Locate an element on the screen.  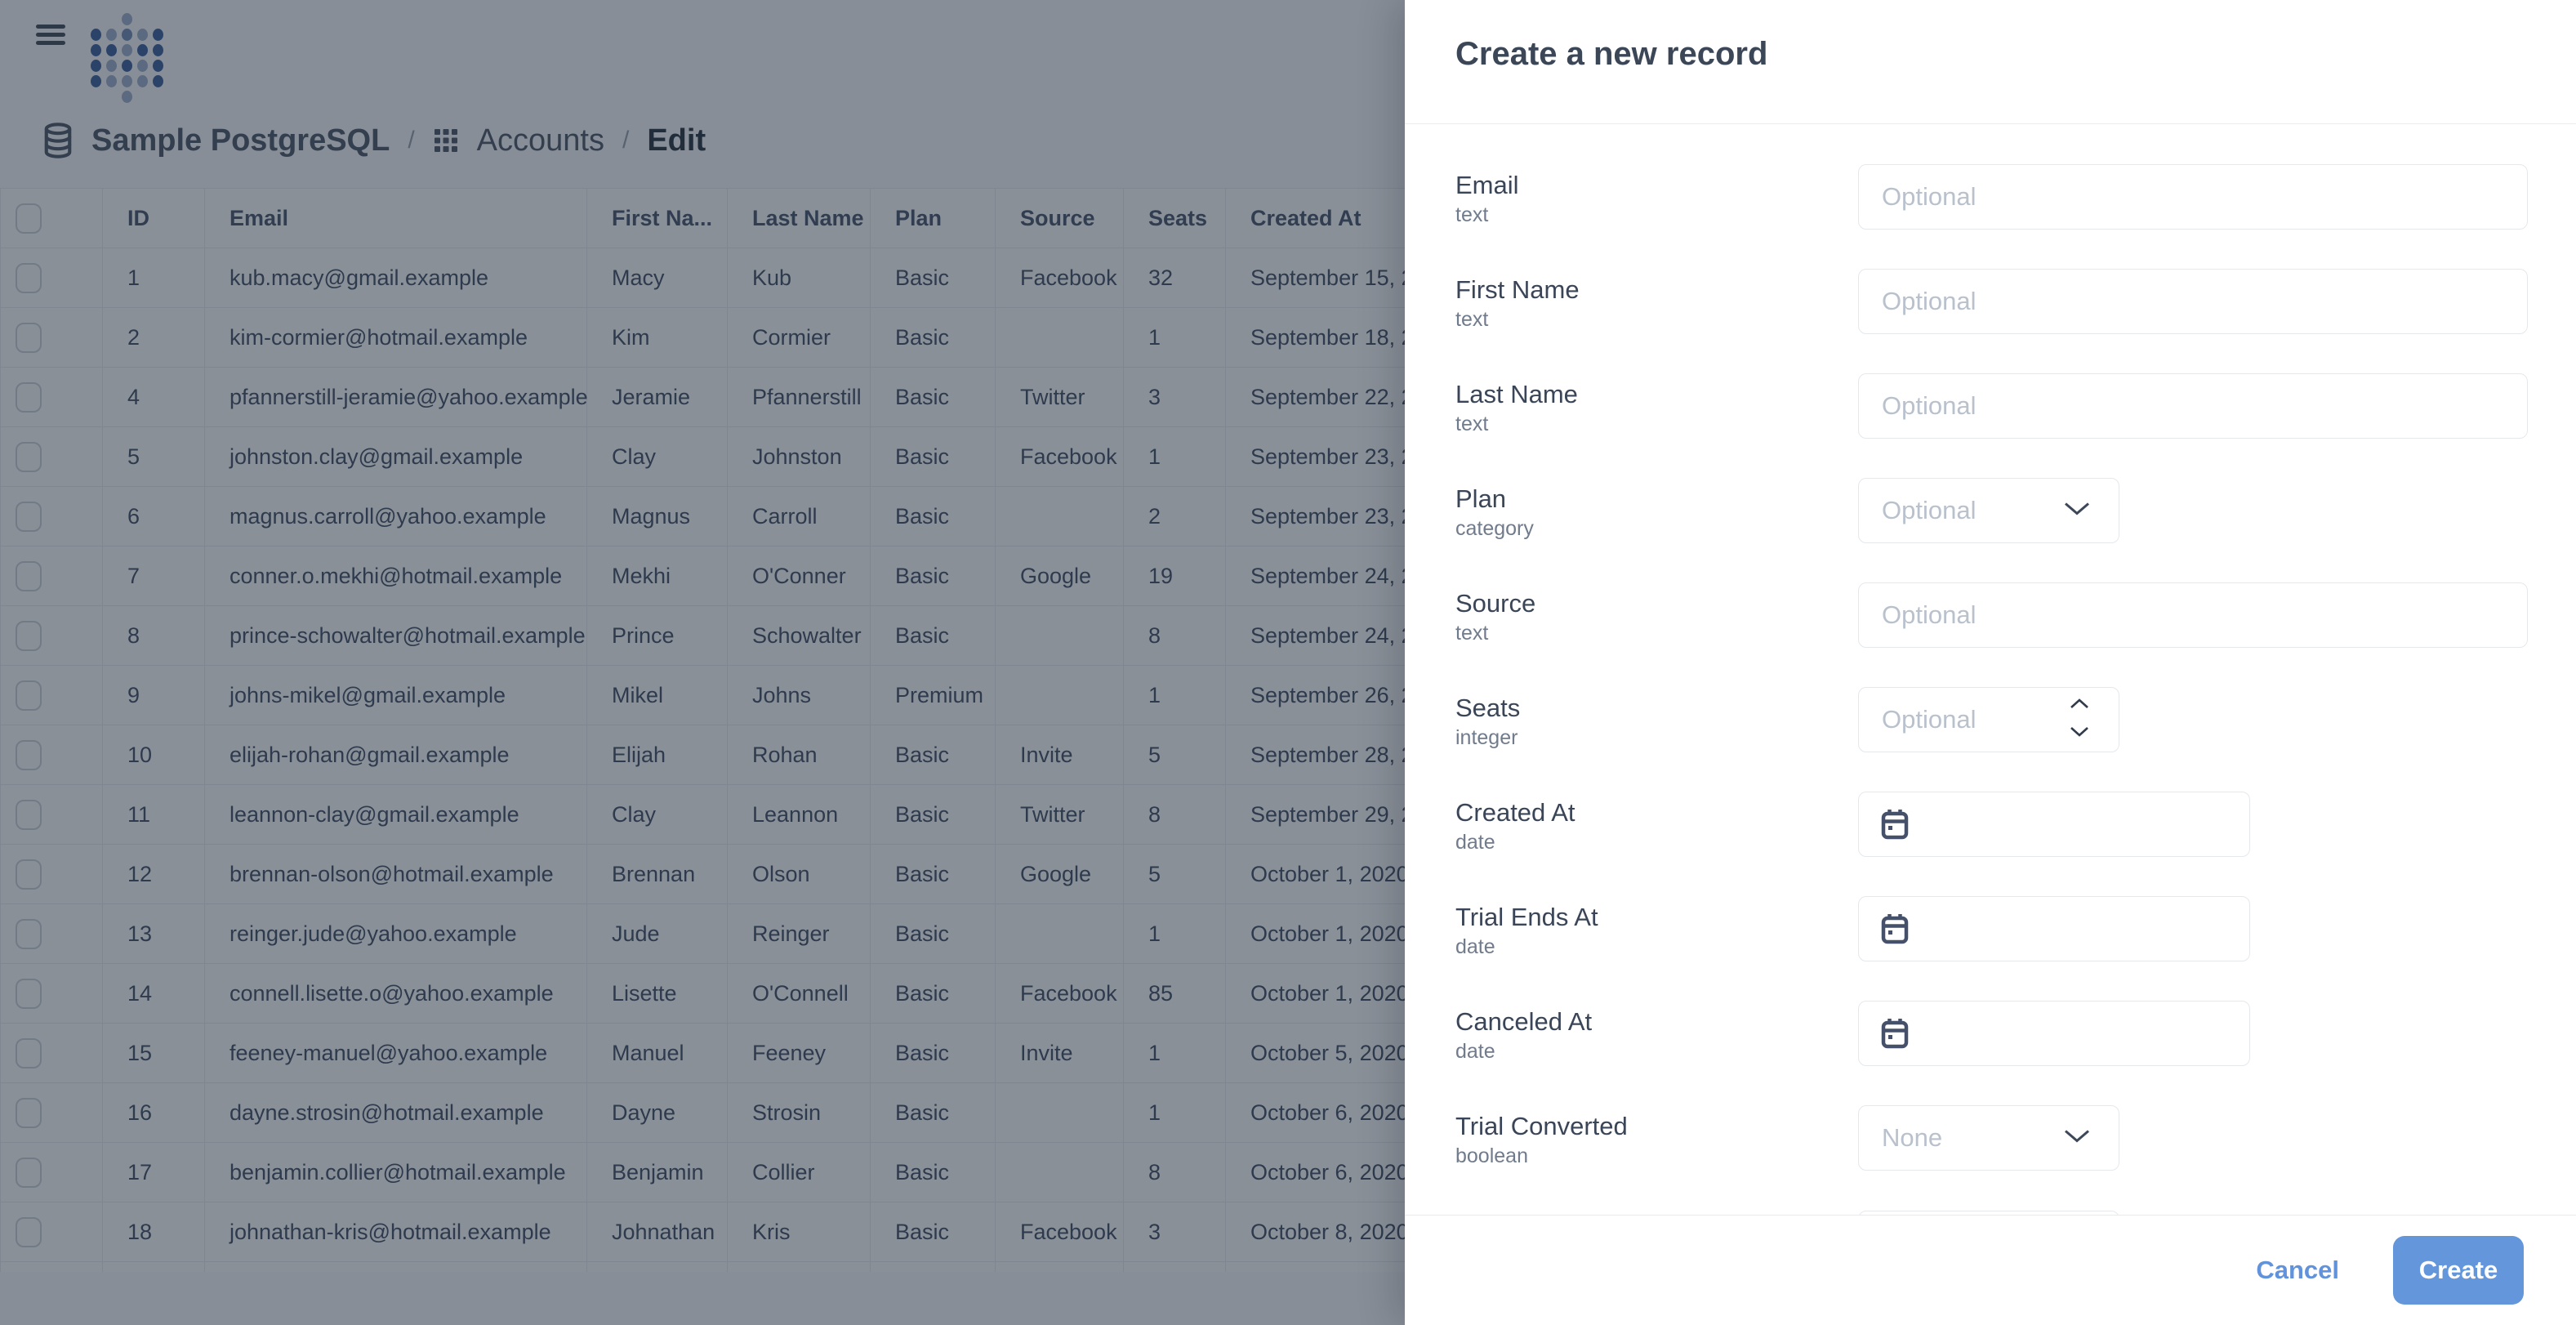
field-row-canceled-at: Canceled At date is located at coordinates (1990, 1033).